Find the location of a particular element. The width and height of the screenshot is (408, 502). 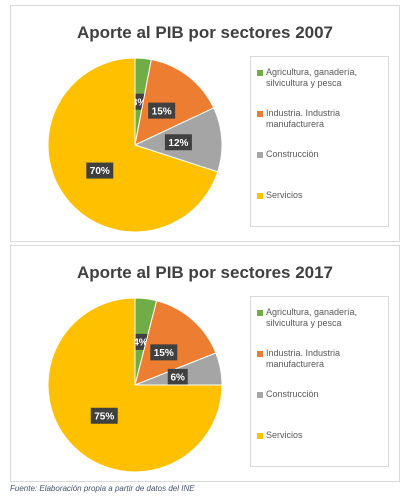

value-label: 12% is located at coordinates (178, 143).